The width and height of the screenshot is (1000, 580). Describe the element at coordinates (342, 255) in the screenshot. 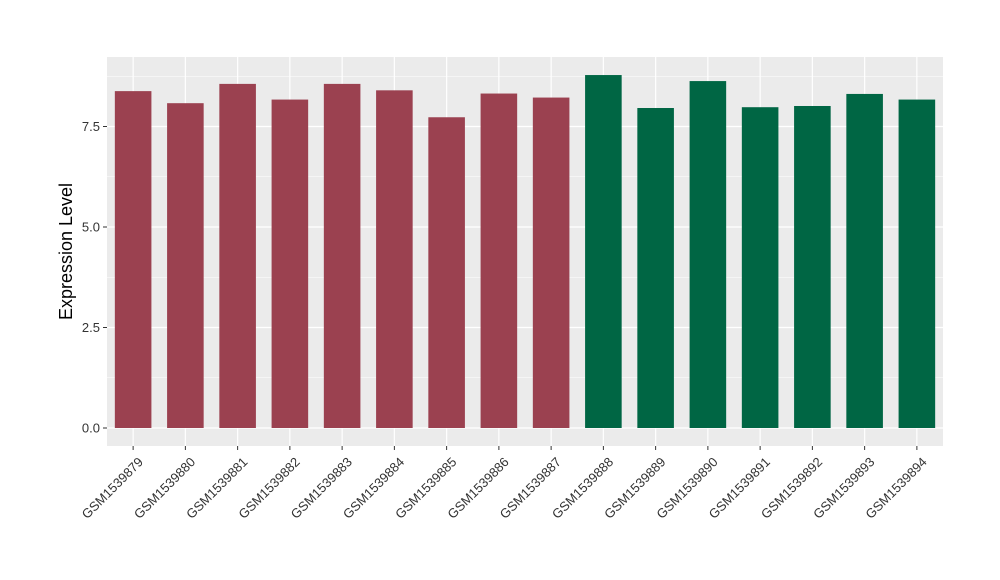

I see `bar-GSM1539883` at that location.